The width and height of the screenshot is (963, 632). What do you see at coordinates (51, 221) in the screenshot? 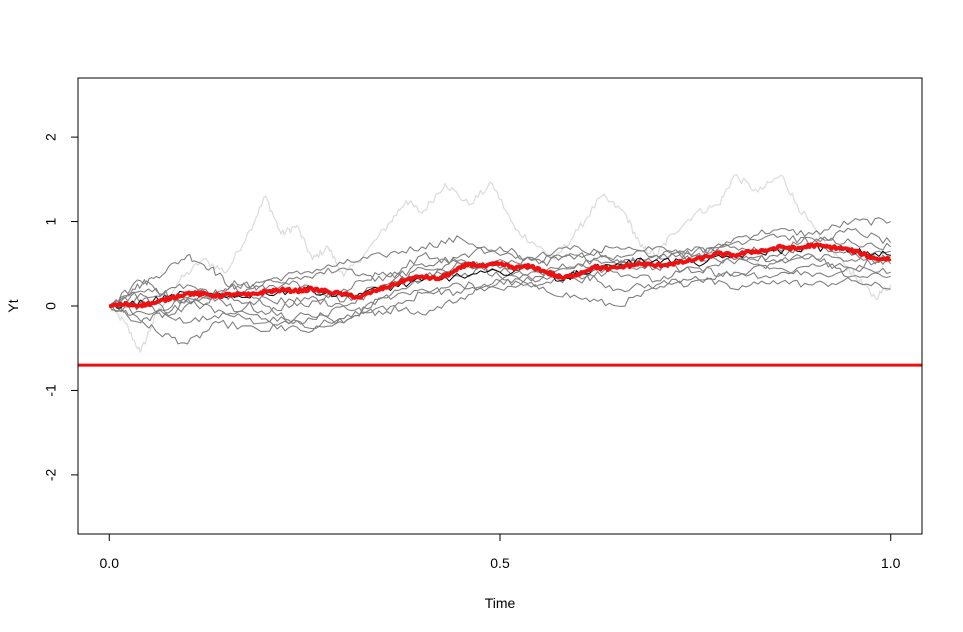
I see `y-tick-label: 1` at bounding box center [51, 221].